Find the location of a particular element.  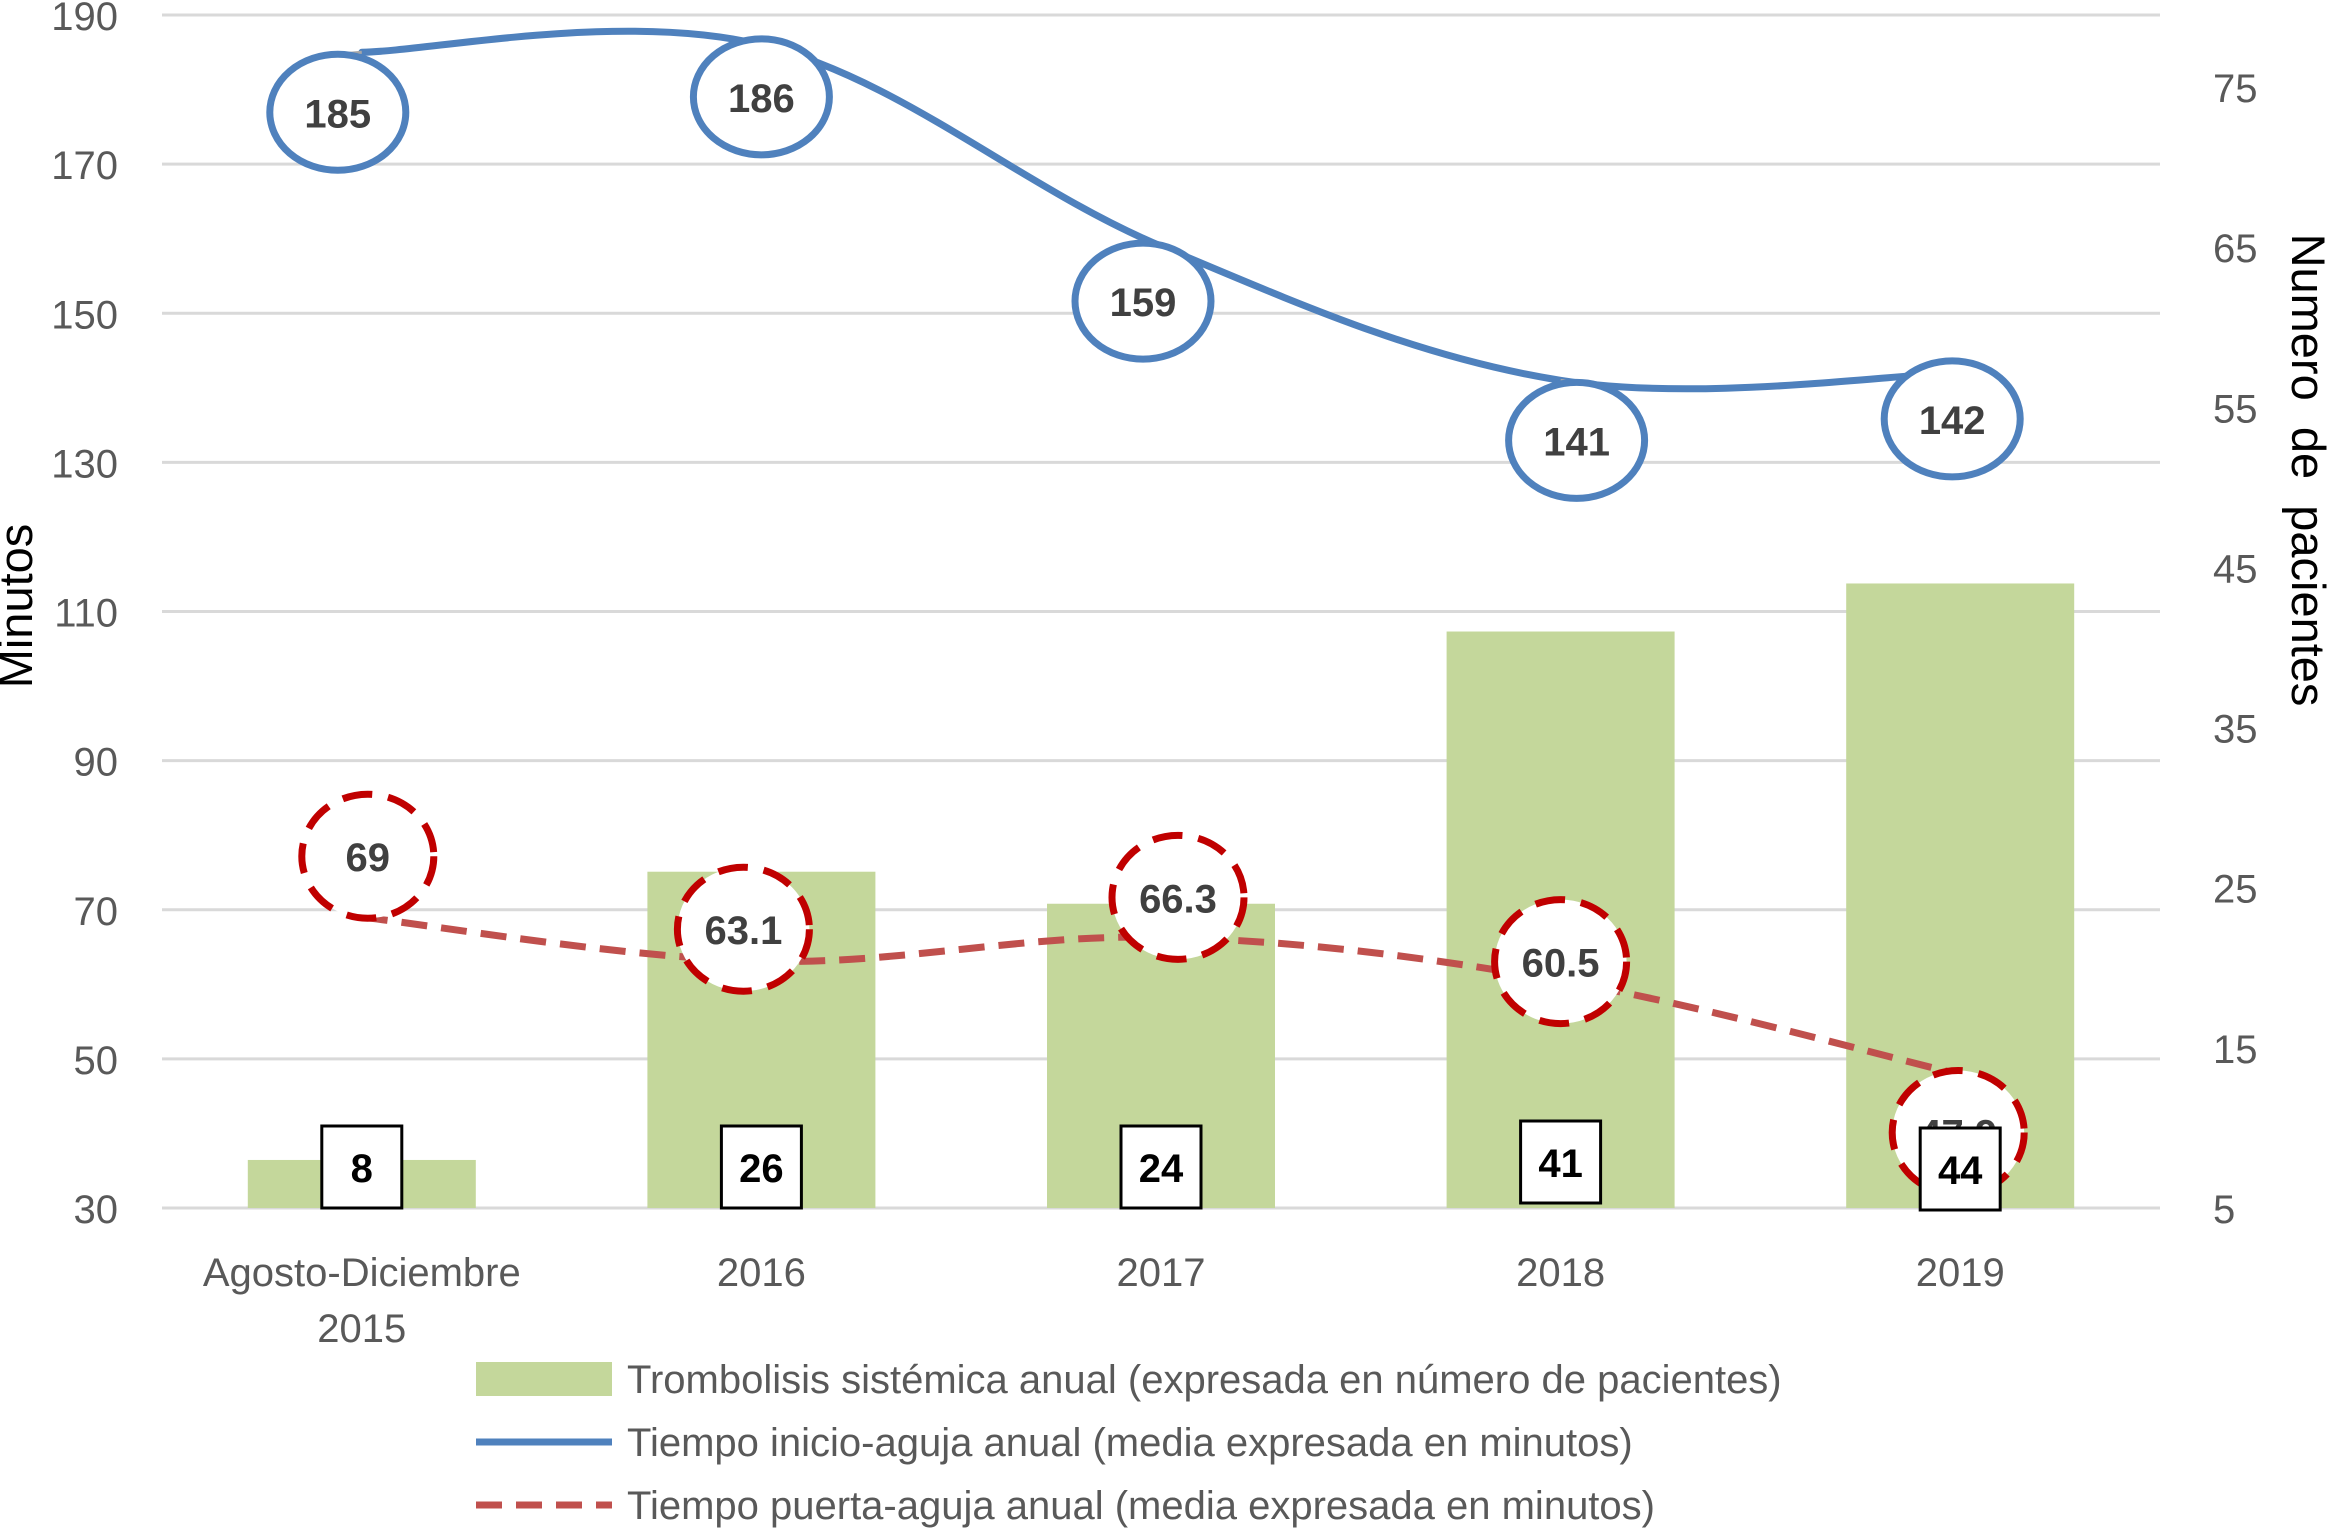

bar-label: 44 is located at coordinates (1960, 1171).